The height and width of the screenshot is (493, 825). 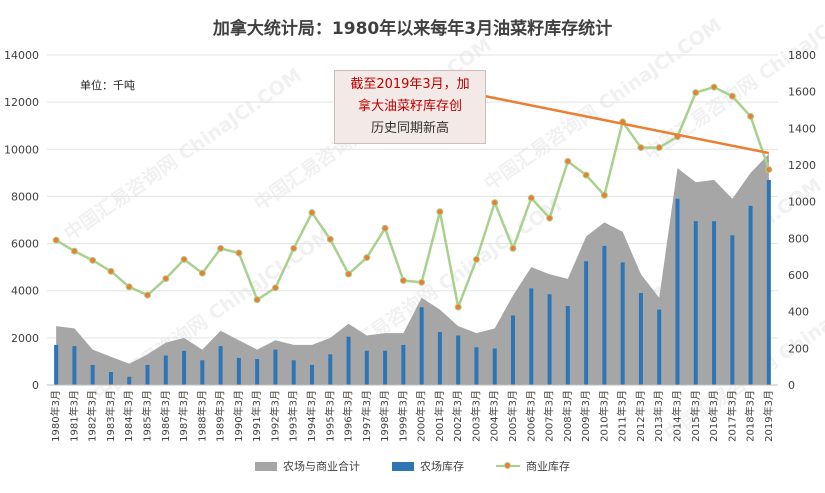 What do you see at coordinates (165, 416) in the screenshot?
I see `x-tick-label: 1986年3月` at bounding box center [165, 416].